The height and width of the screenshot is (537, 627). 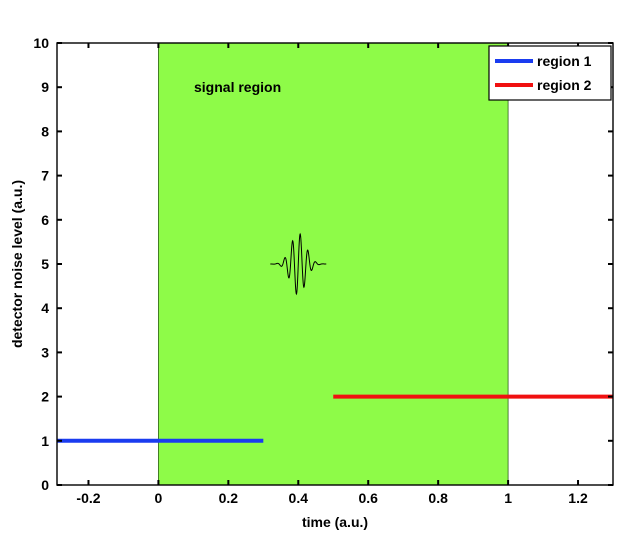 What do you see at coordinates (45, 308) in the screenshot?
I see `y-tick-label: 4` at bounding box center [45, 308].